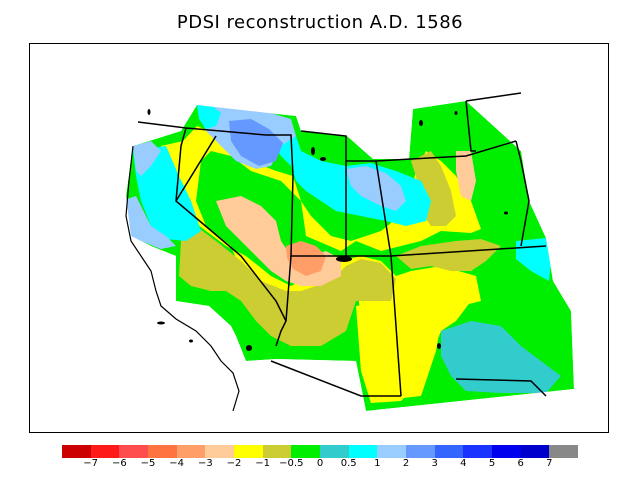 Image resolution: width=640 pixels, height=480 pixels. Describe the element at coordinates (209, 117) in the screenshot. I see `region-moist-montana` at that location.